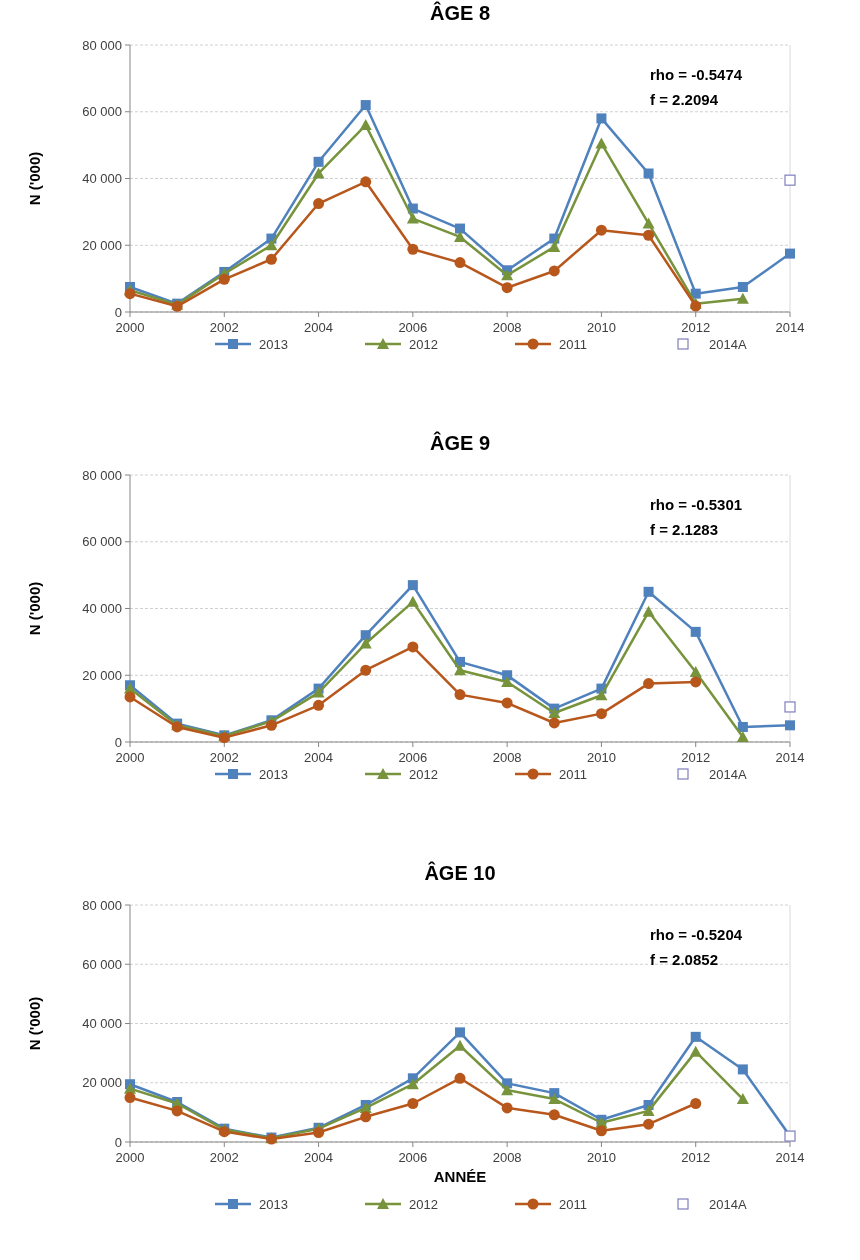  I want to click on y-tick-label: 80 000, so click(102, 45).